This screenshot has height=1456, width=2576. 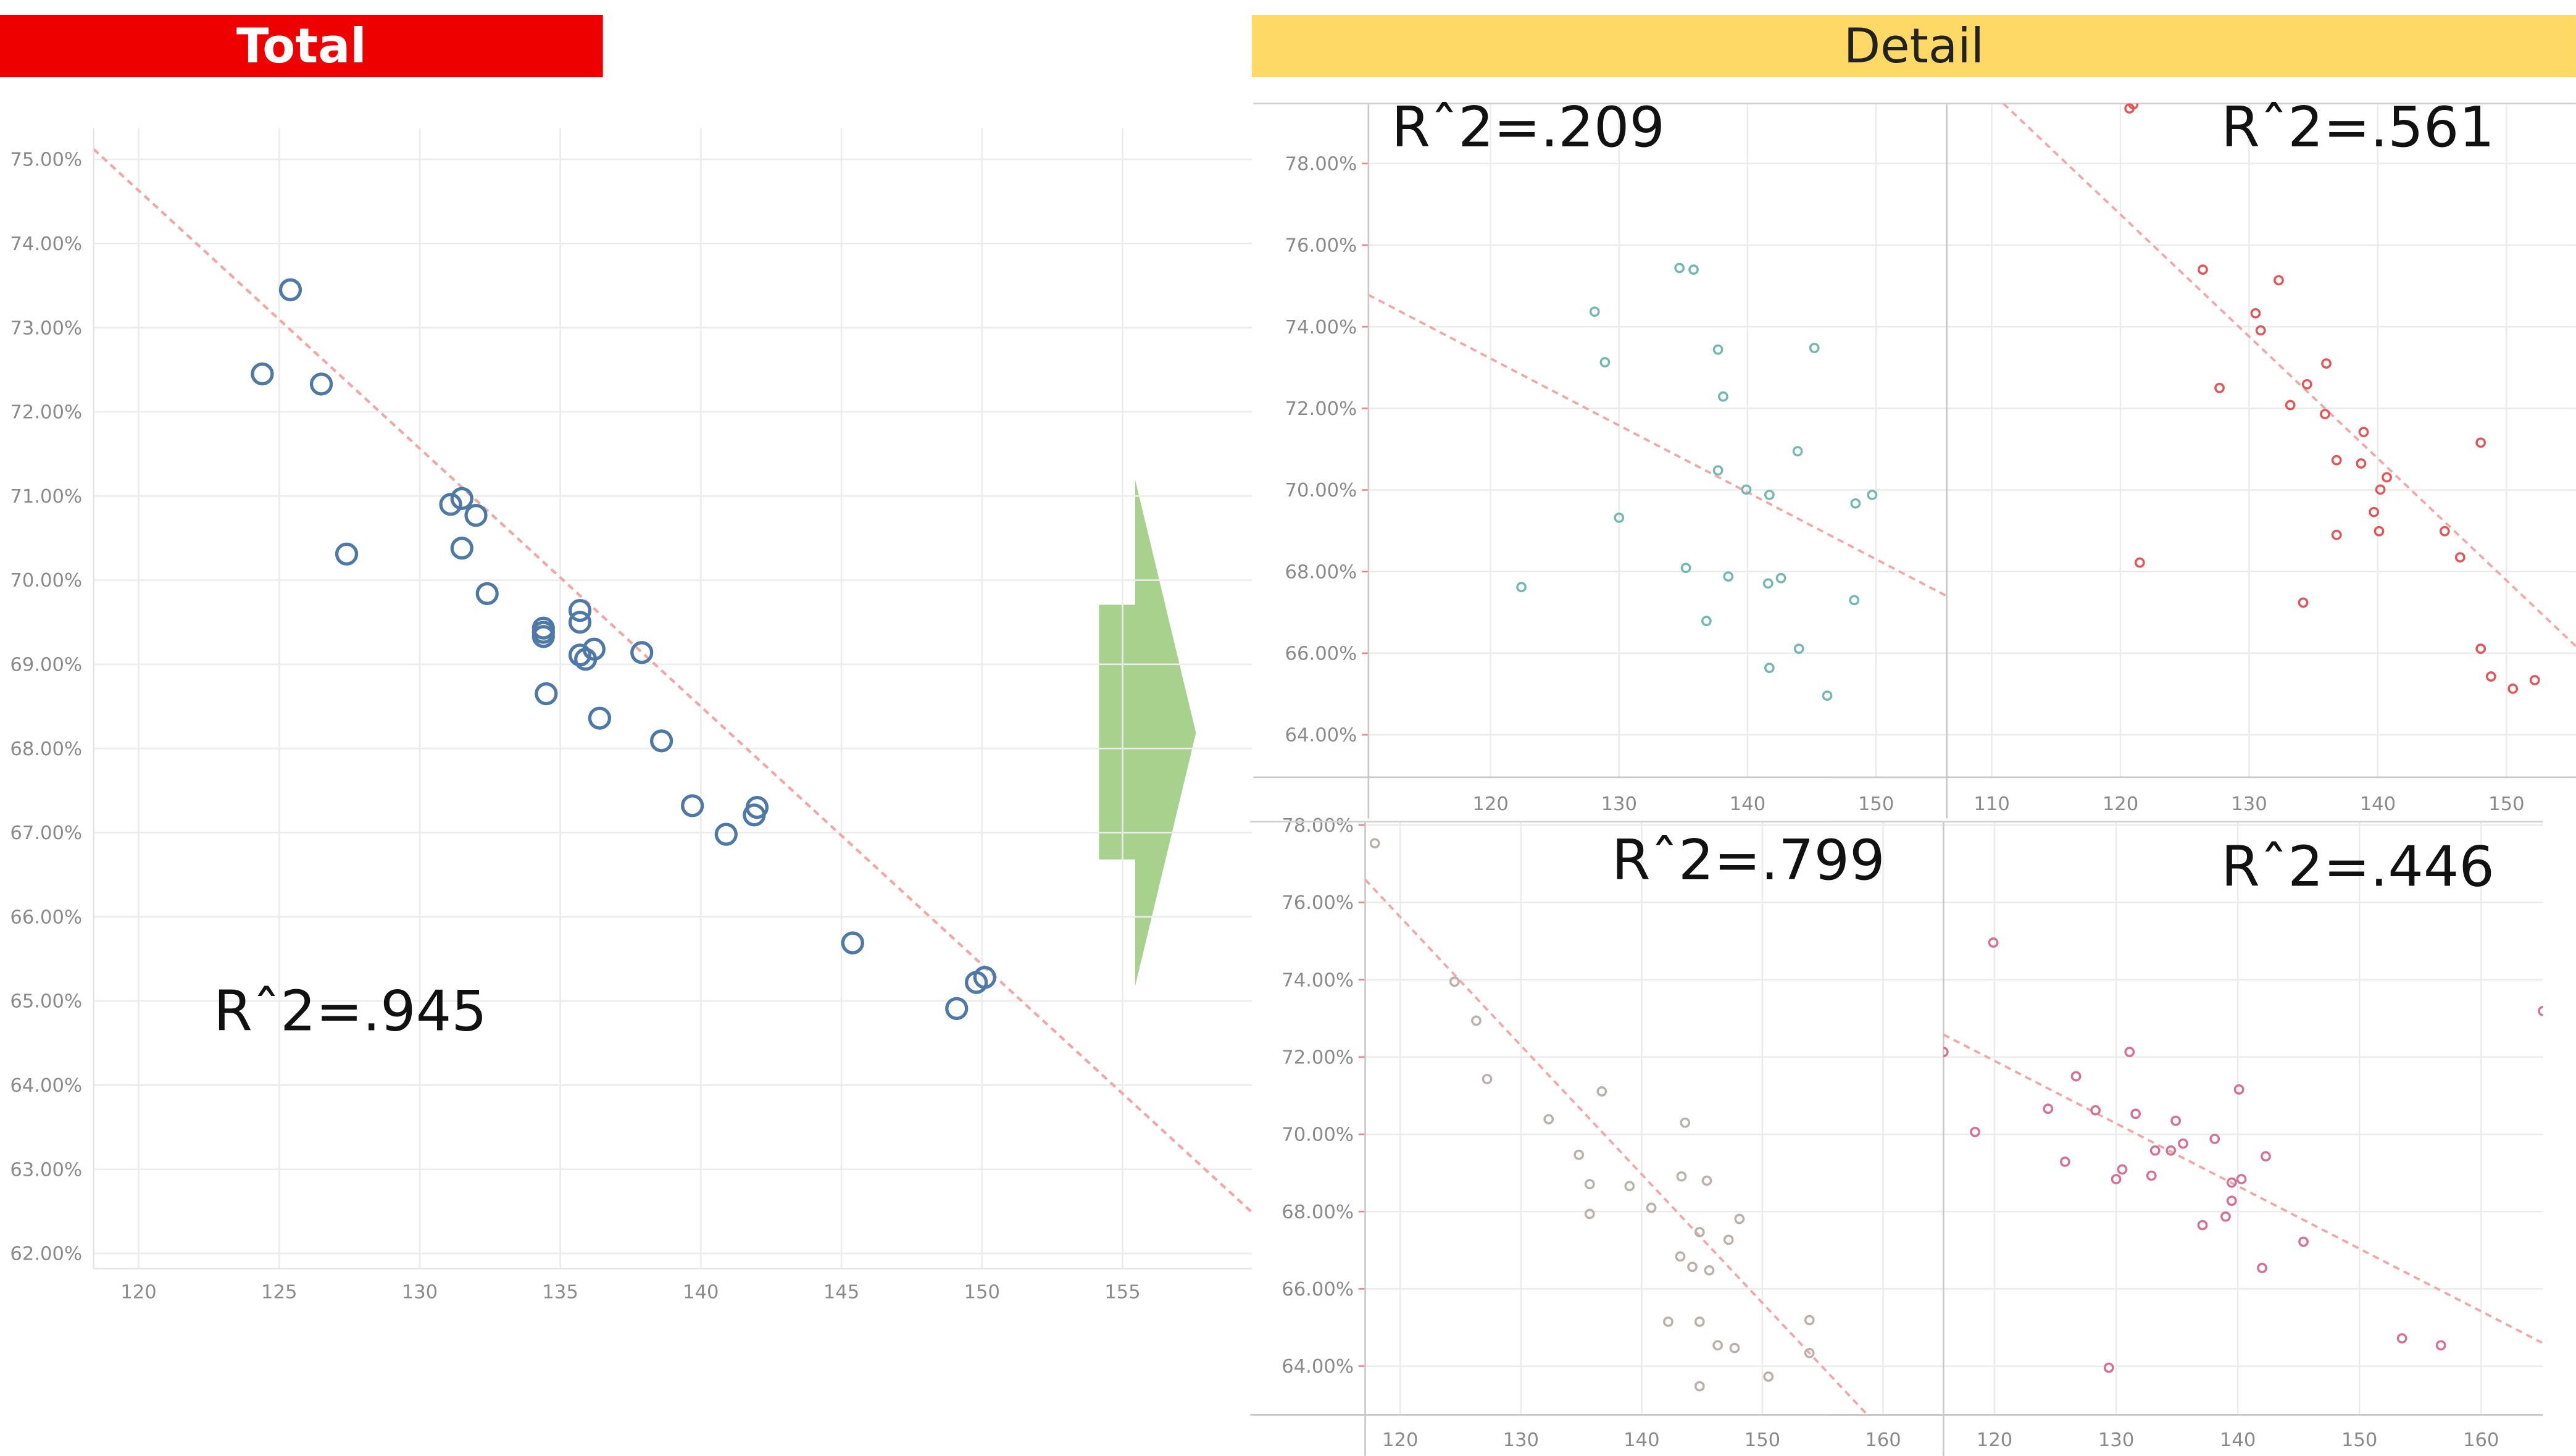 I want to click on x-tick-label: 140, so click(x=2378, y=804).